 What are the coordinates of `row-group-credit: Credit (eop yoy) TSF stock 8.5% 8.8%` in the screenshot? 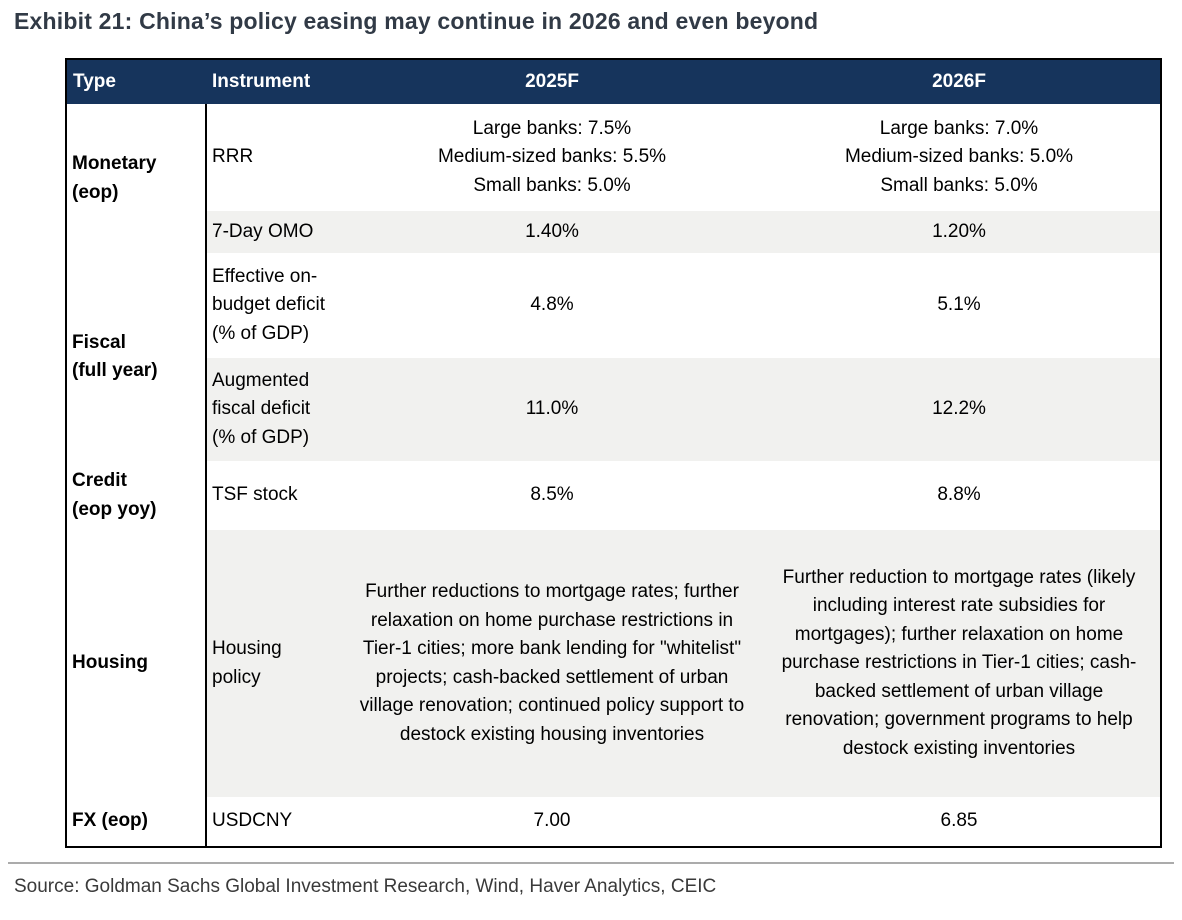 It's located at (613, 495).